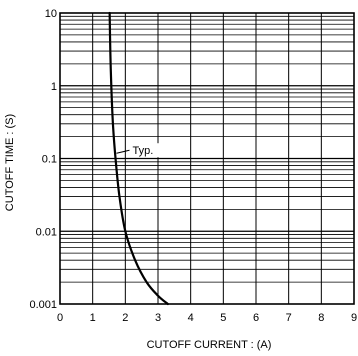 The height and width of the screenshot is (356, 358). I want to click on x-tick-labels: 0 1 2 3 4 5 6 7 8 9, so click(207, 318).